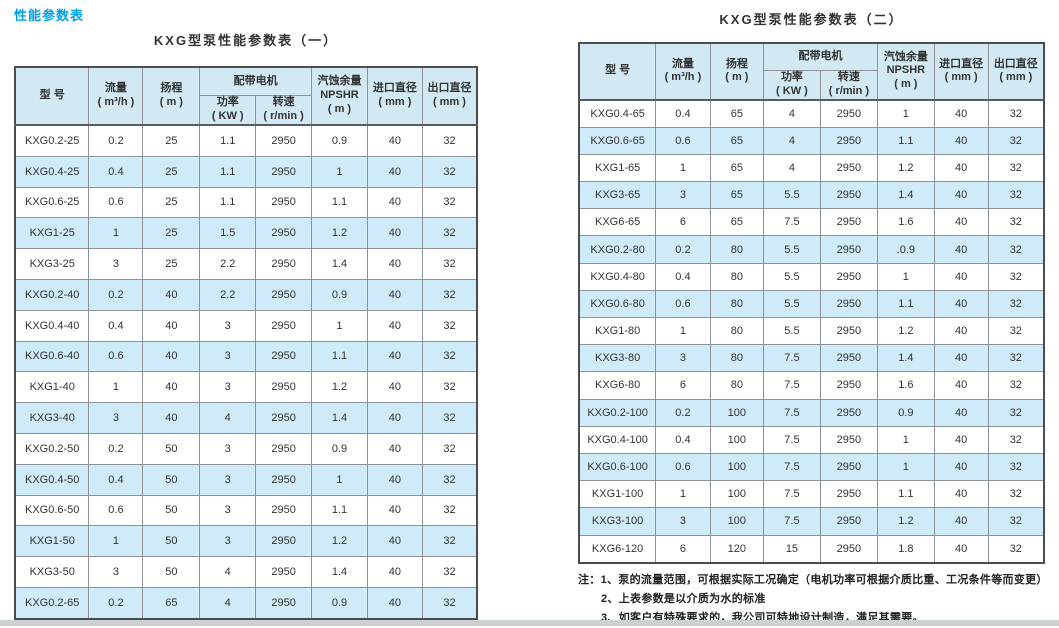 The height and width of the screenshot is (628, 1059). Describe the element at coordinates (246, 171) in the screenshot. I see `table-row: KXG0.4-25 0.4 25 1.1 2950 1 40 32` at that location.